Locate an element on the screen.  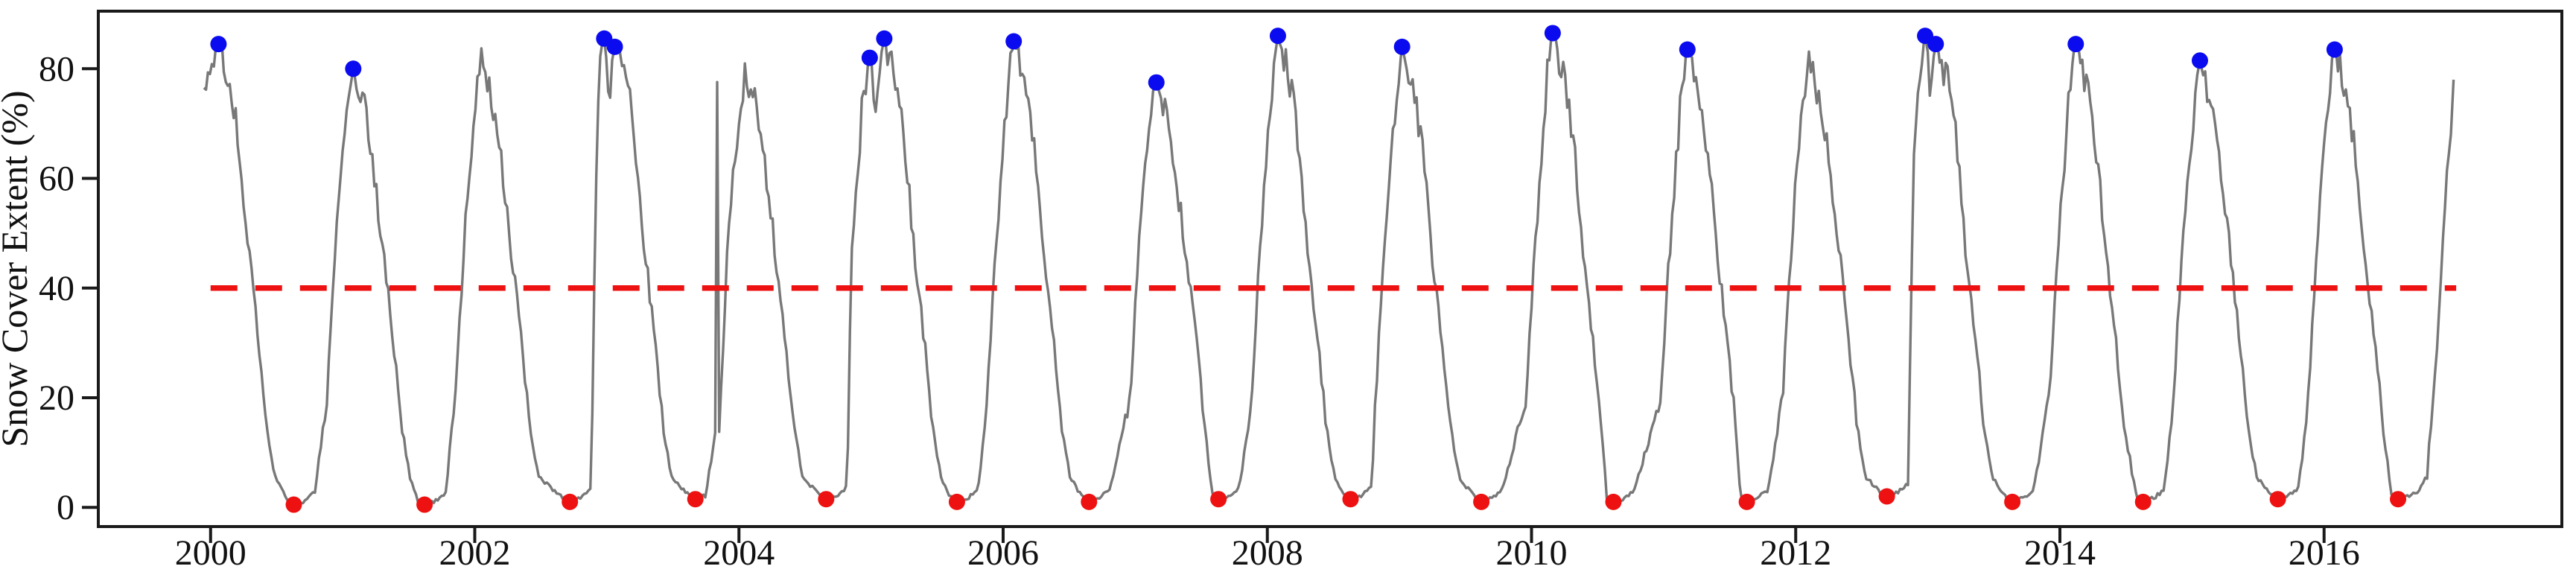
x-tick-label: 2014 is located at coordinates (2060, 552).